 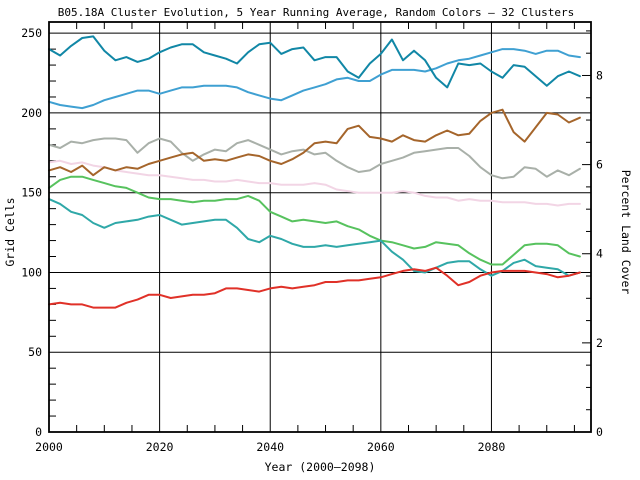 I want to click on y-axis-title-right: Percent Land Cover, so click(x=626, y=232).